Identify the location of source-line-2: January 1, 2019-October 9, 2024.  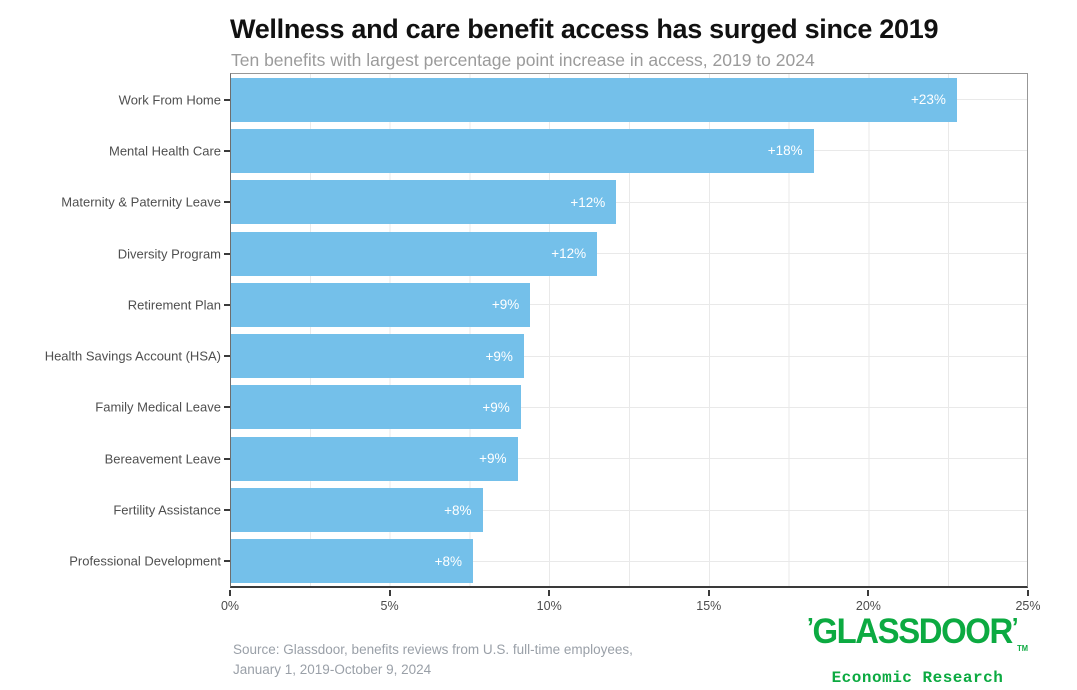
(332, 669).